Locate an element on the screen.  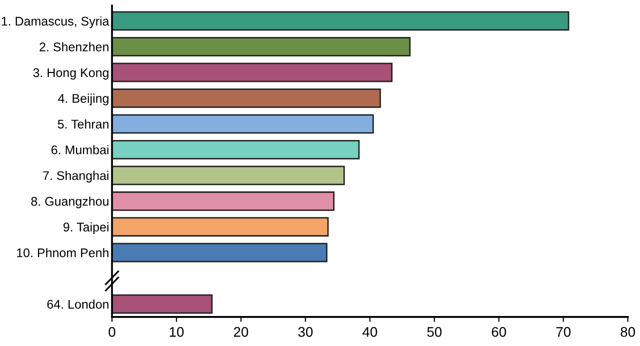
y-tick-label: 3. Hong Kong is located at coordinates (70, 74).